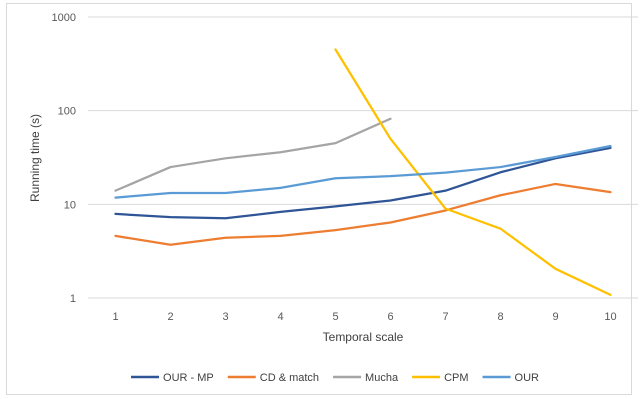  Describe the element at coordinates (527, 378) in the screenshot. I see `legend-label: OUR` at that location.